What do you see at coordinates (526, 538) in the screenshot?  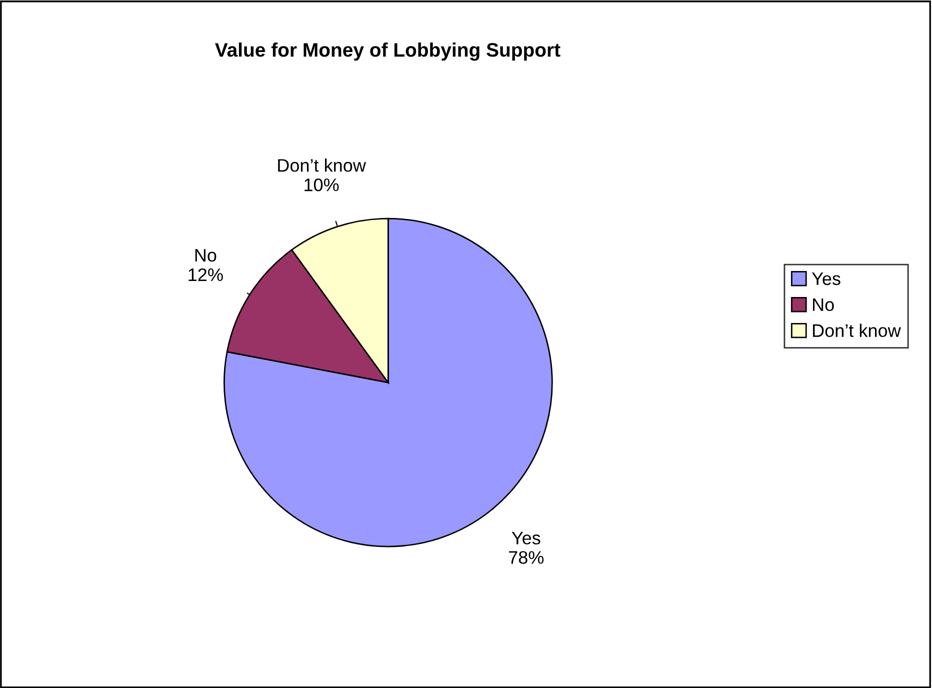 I see `slice-label: Yes` at bounding box center [526, 538].